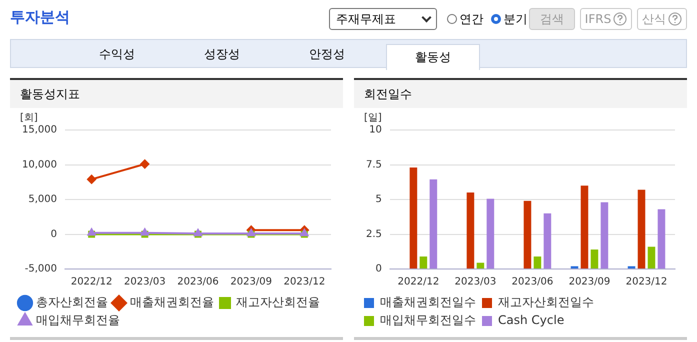 Image resolution: width=697 pixels, height=342 pixels. I want to click on y-tick-label: 5,000, so click(42, 200).